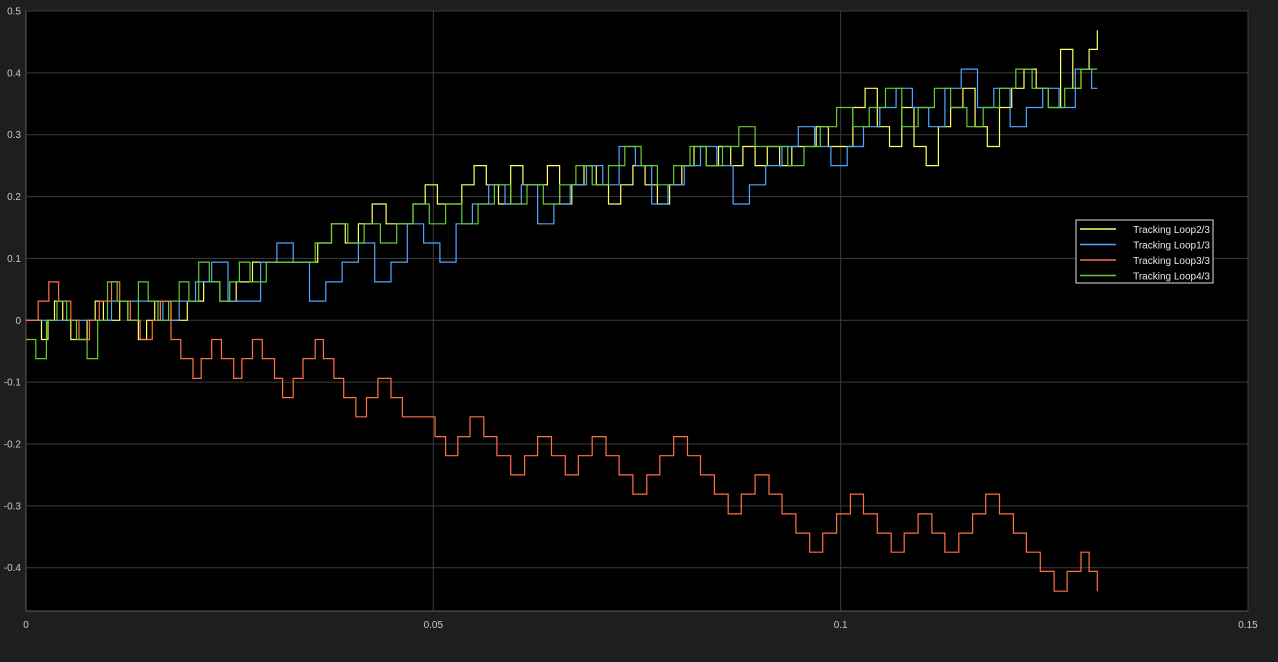  Describe the element at coordinates (18, 321) in the screenshot. I see `y-tick-label: 0` at that location.